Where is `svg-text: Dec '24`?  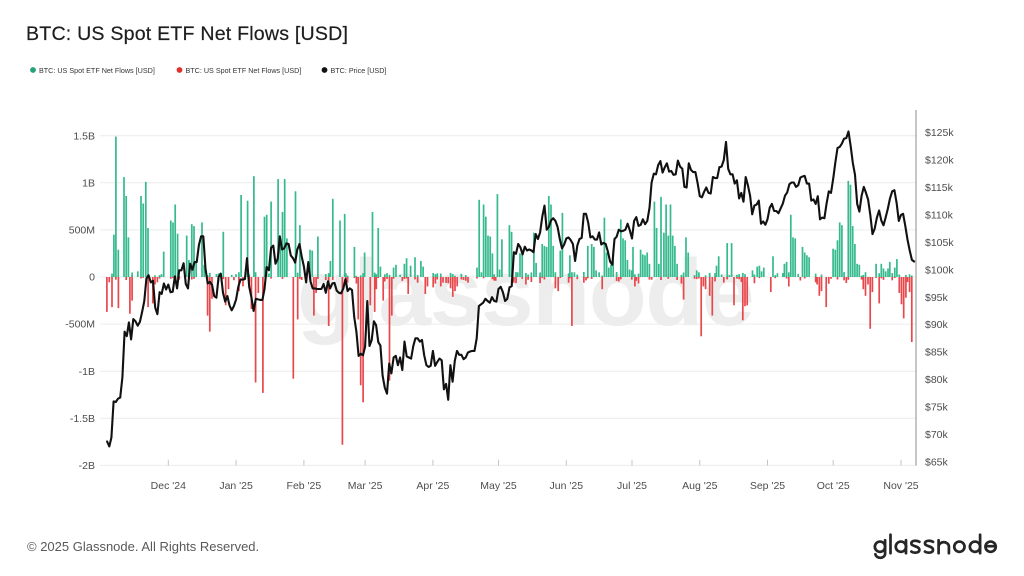
svg-text: Dec '24 is located at coordinates (168, 486).